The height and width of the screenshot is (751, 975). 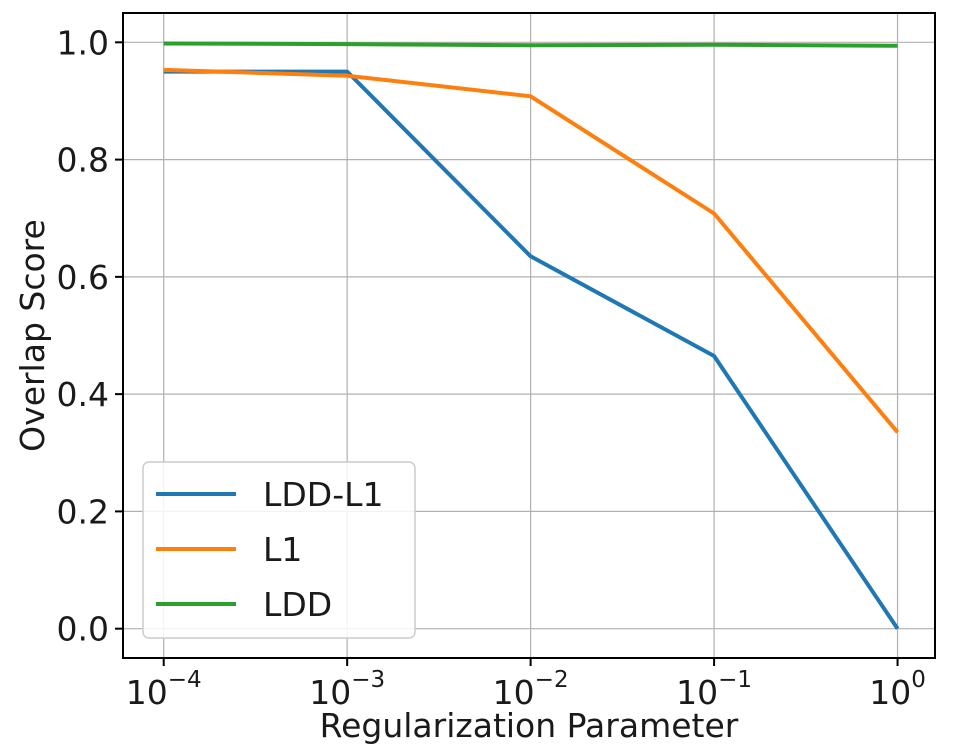 I want to click on series-line-ldd, so click(x=530, y=44).